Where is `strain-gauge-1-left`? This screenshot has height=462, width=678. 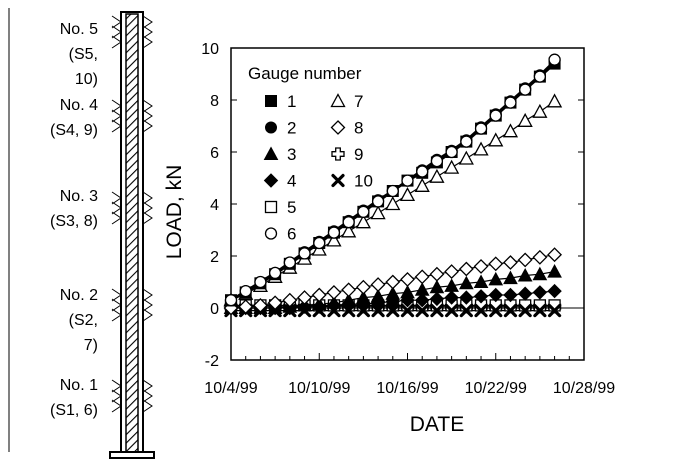 strain-gauge-1-left is located at coordinates (116, 396).